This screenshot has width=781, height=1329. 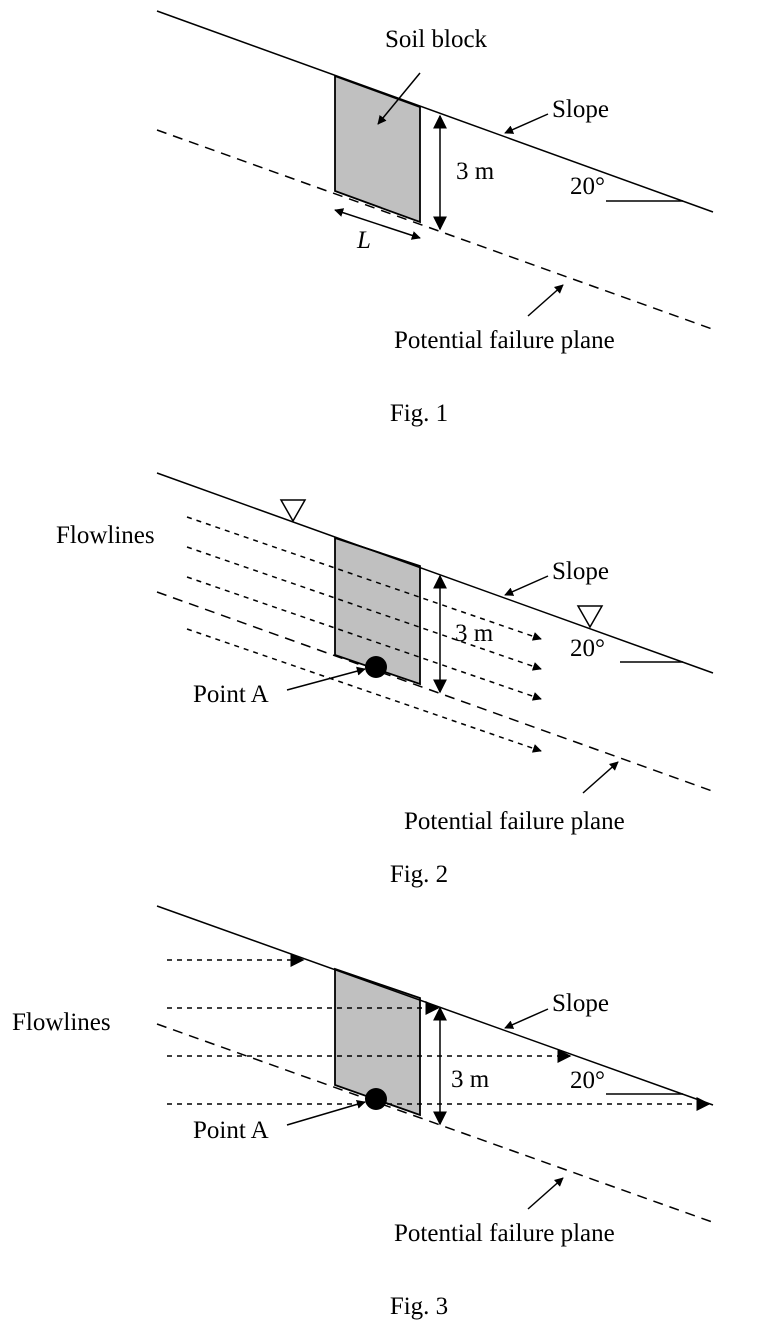 I want to click on figure-caption: Fig. 3, so click(x=419, y=1306).